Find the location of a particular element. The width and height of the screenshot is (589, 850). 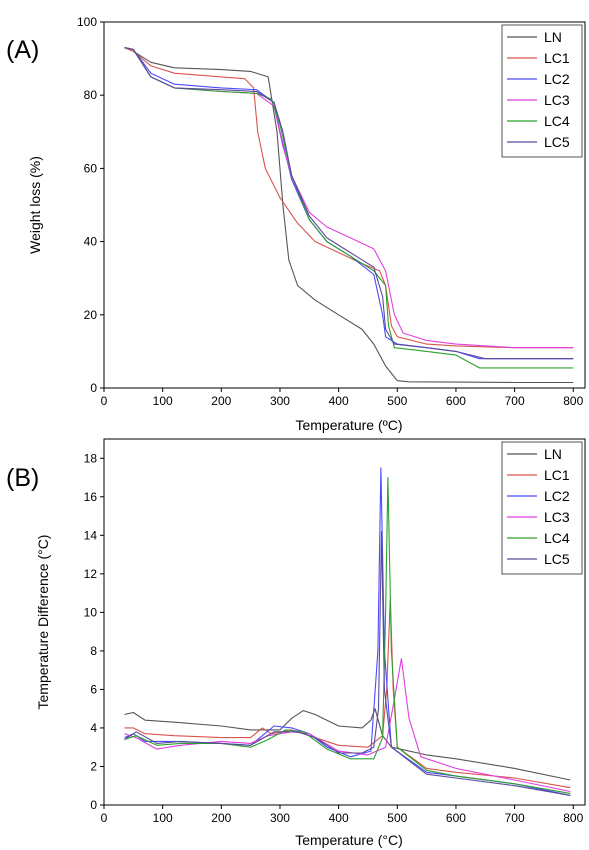

panel-b-y-tick-label: 18 is located at coordinates (91, 458).